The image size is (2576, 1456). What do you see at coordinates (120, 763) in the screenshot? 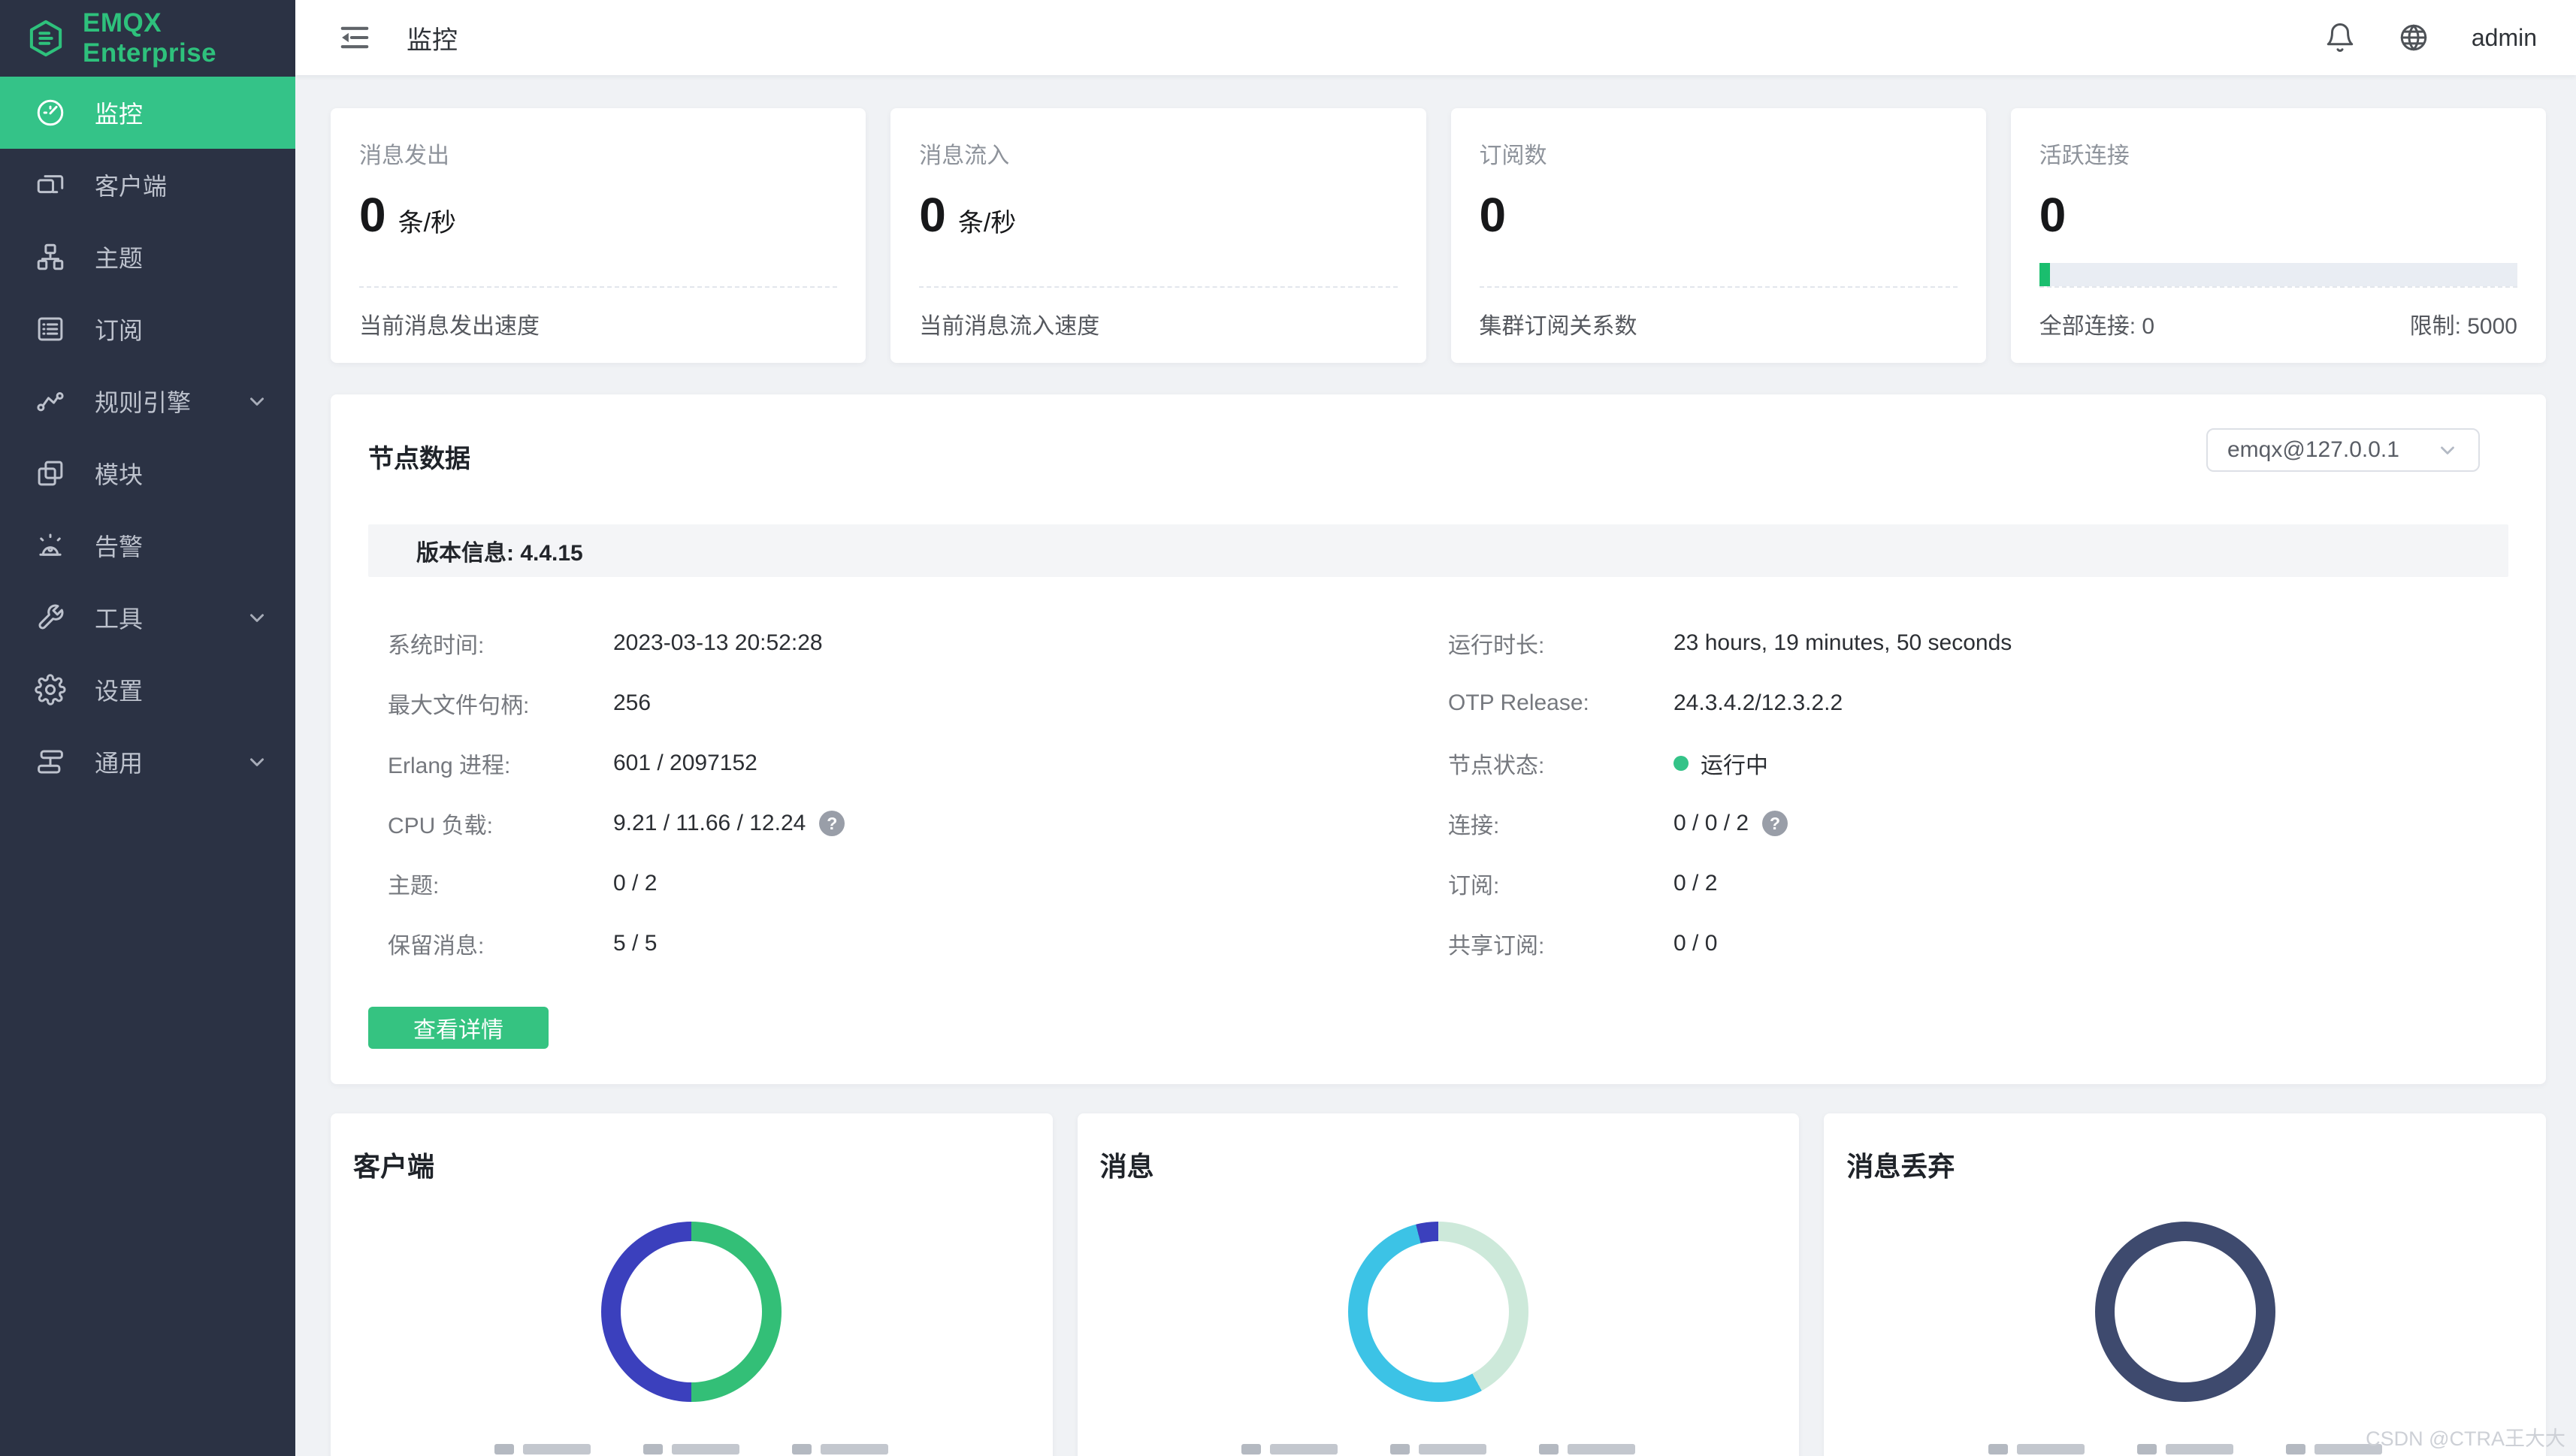
I see `sidebar-item-label: 通用` at bounding box center [120, 763].